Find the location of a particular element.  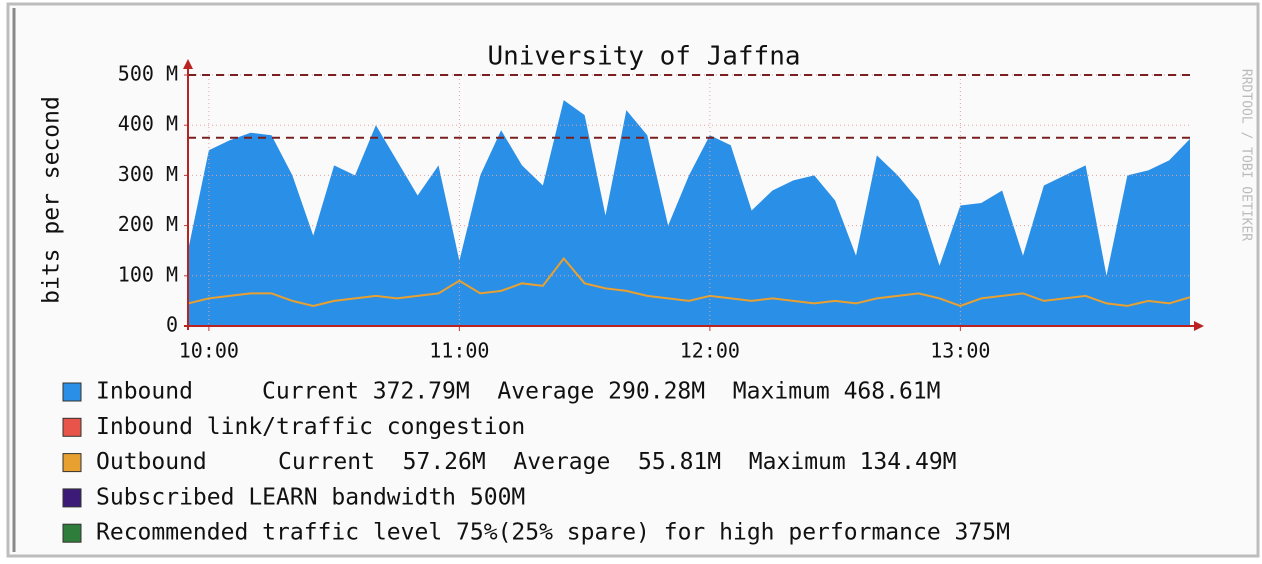

x-tick-label: 13:00 is located at coordinates (960, 351).